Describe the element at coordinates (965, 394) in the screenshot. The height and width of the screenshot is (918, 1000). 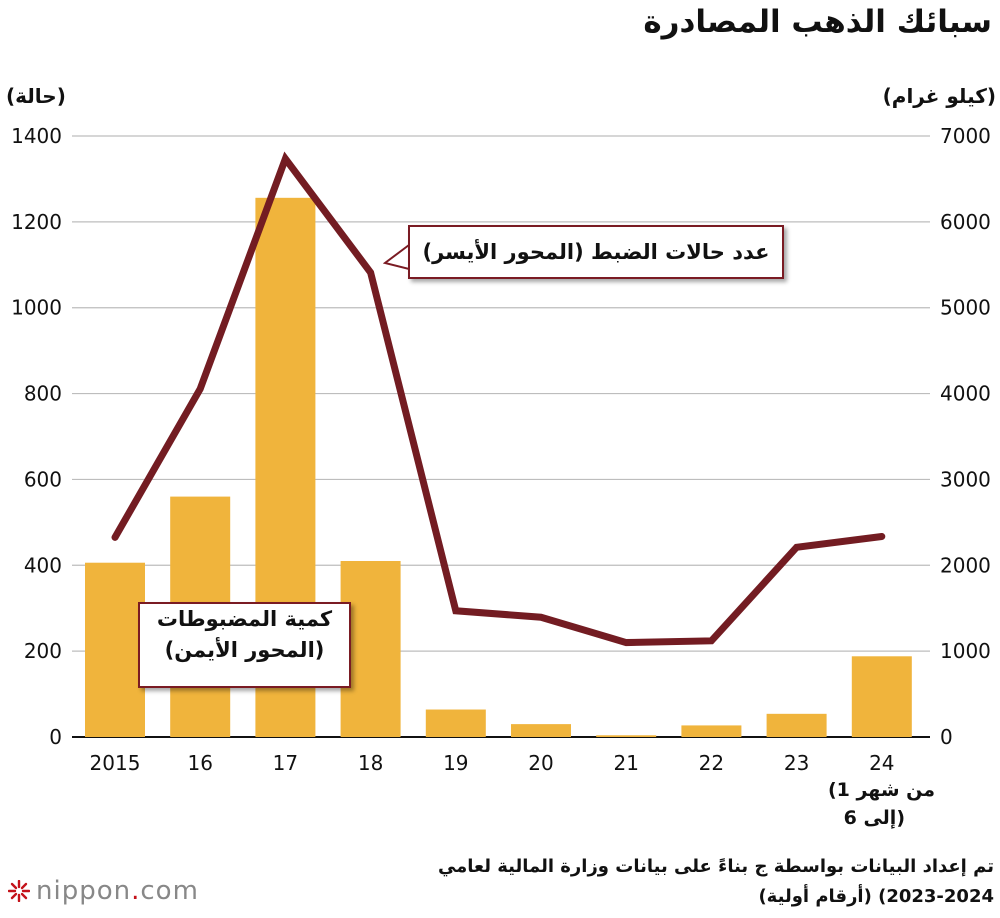
I see `right-axis-tick: 4000` at that location.